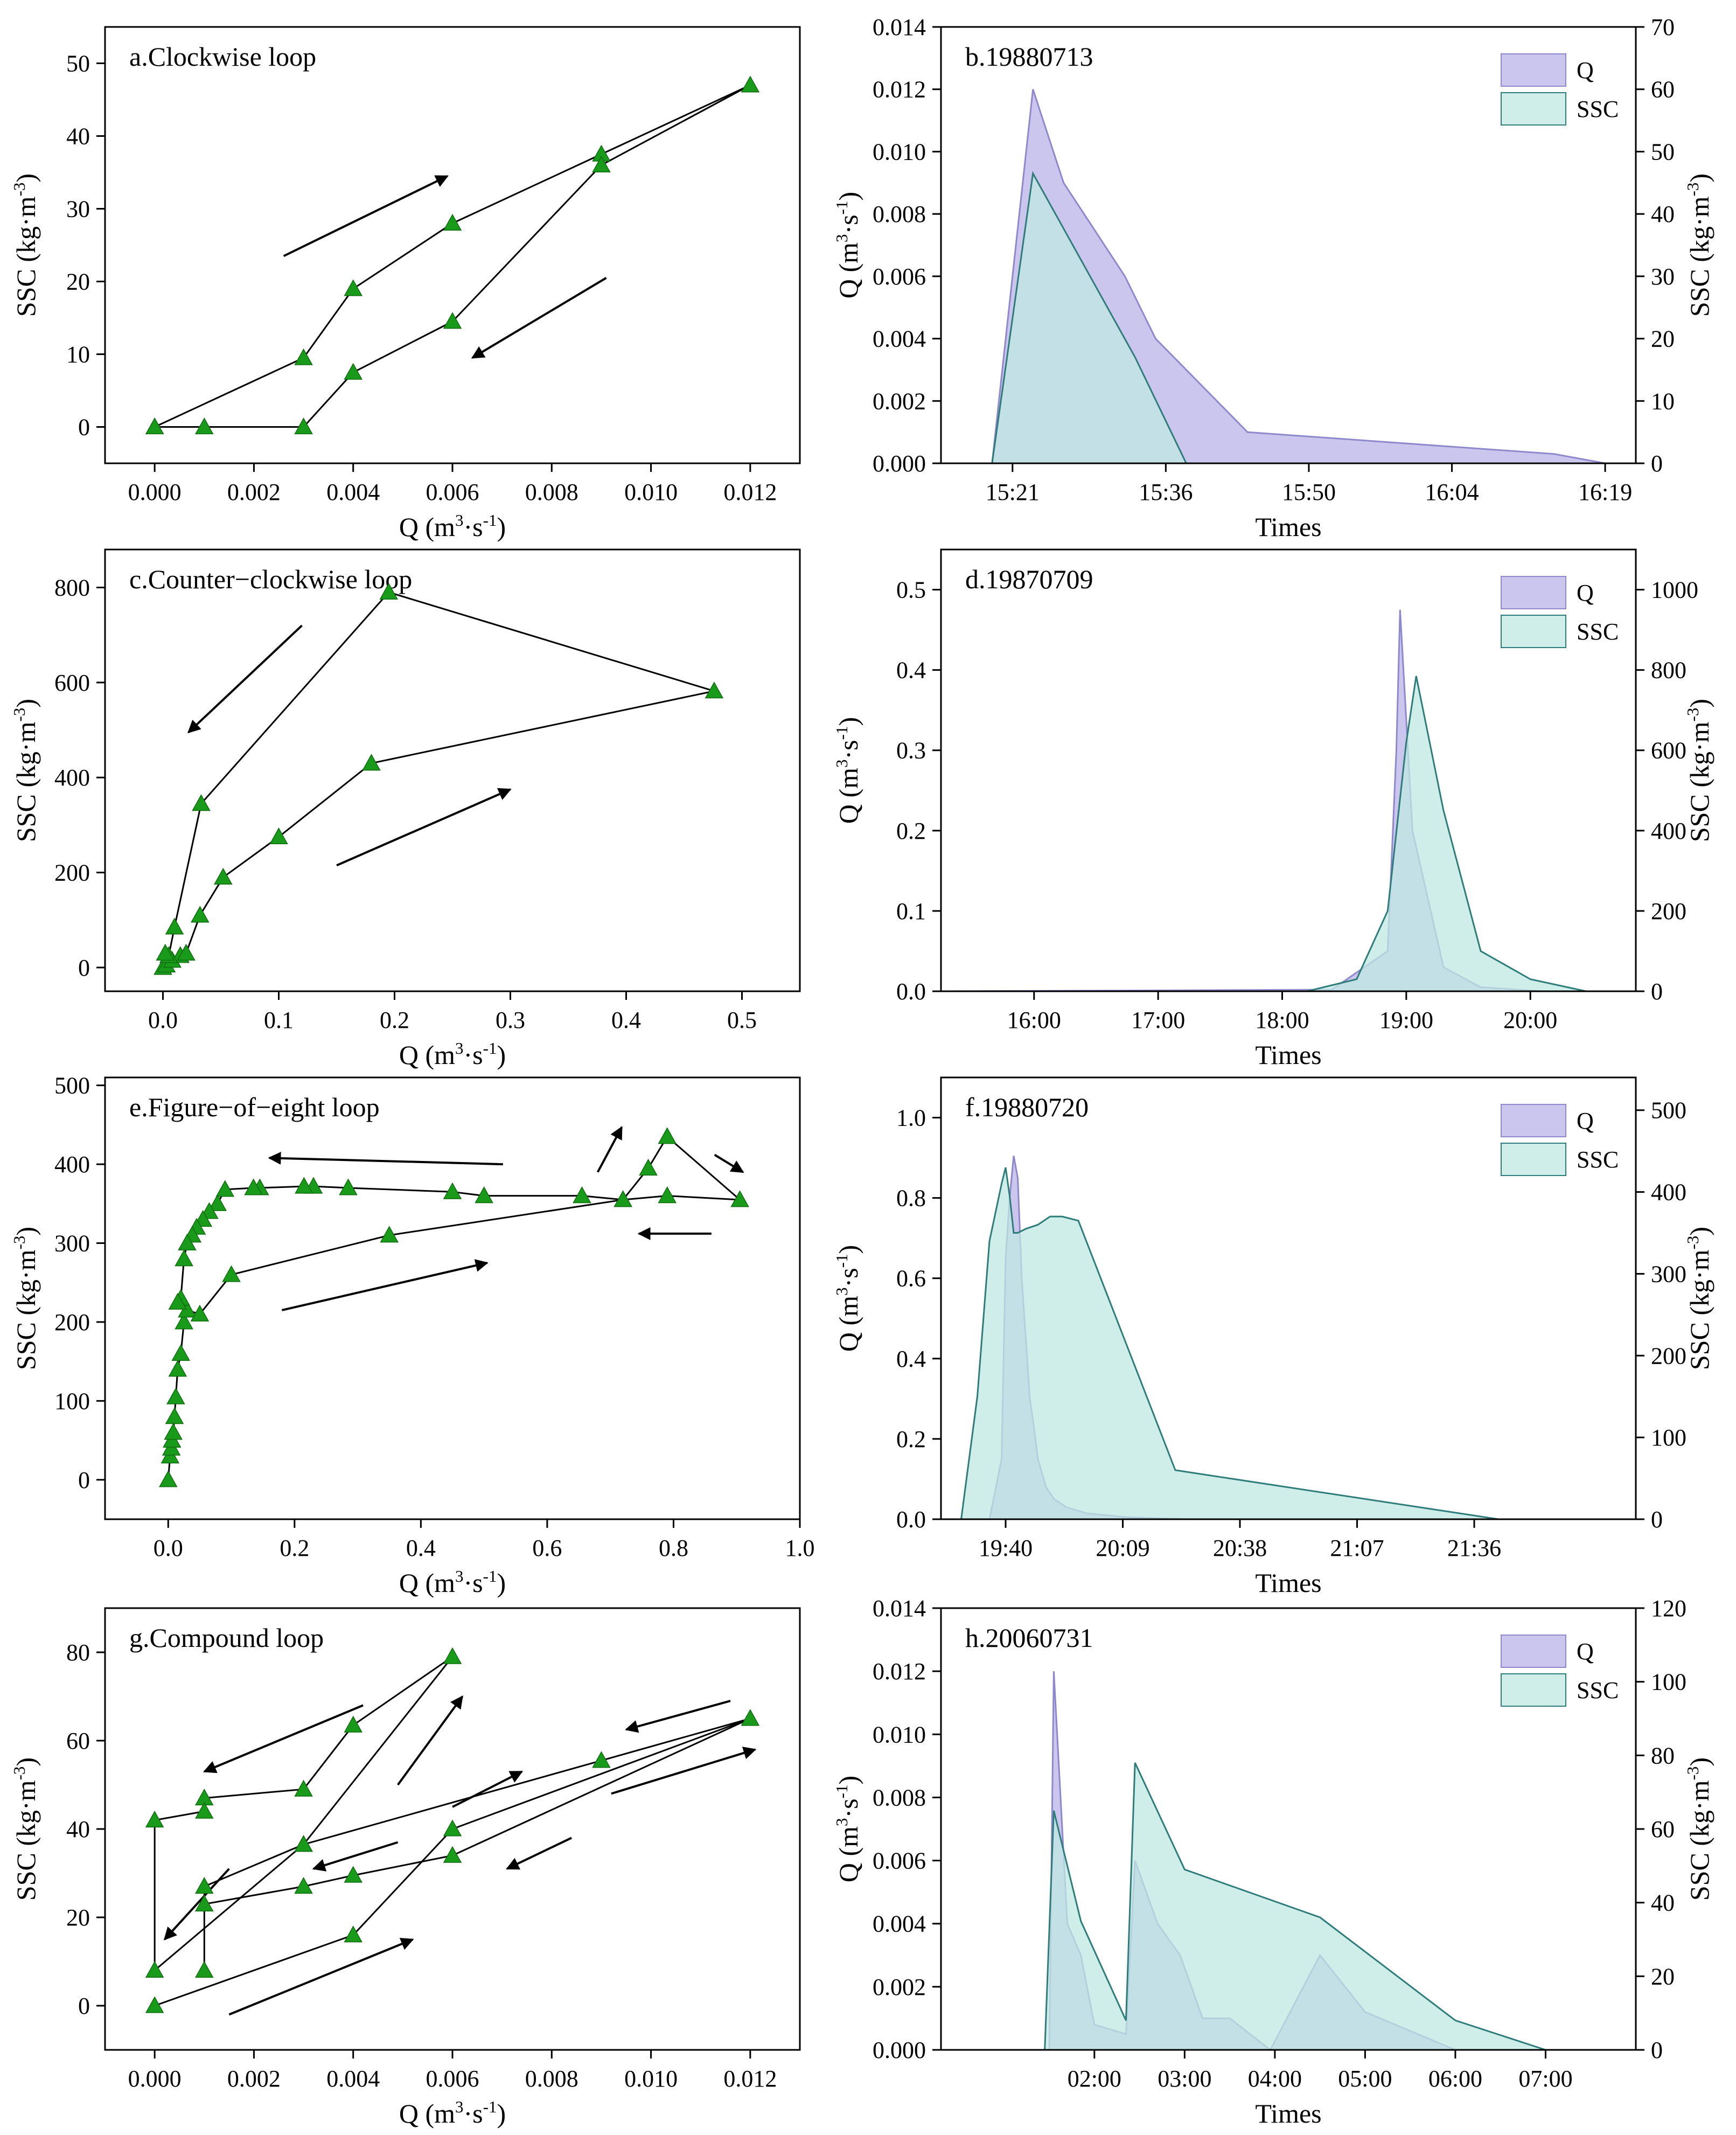 This screenshot has height=2135, width=1736. What do you see at coordinates (899, 214) in the screenshot?
I see `y-tick-label: 0.008` at bounding box center [899, 214].